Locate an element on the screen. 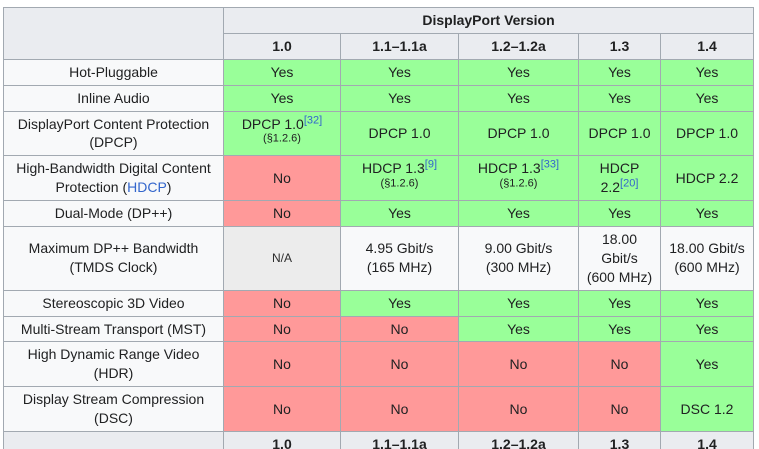  reference-sup: [20] is located at coordinates (629, 184).